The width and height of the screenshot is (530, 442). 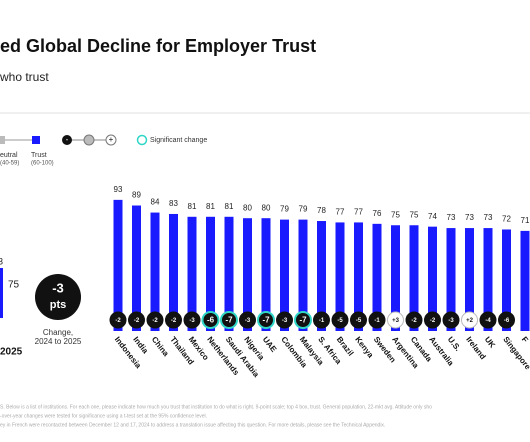 I want to click on value-label: 83, so click(x=173, y=203).